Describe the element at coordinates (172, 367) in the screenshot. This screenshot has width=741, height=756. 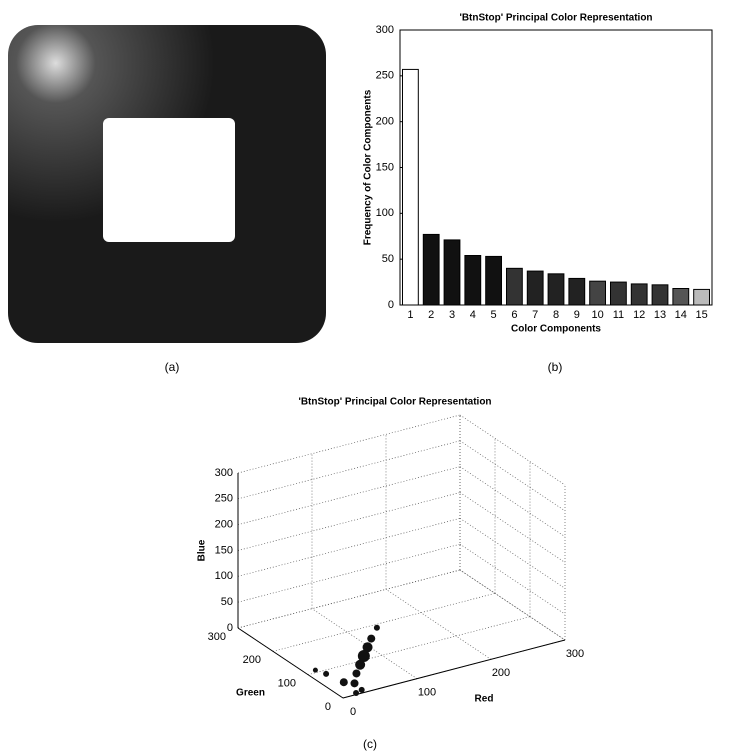
I see `caption: (a)` at that location.